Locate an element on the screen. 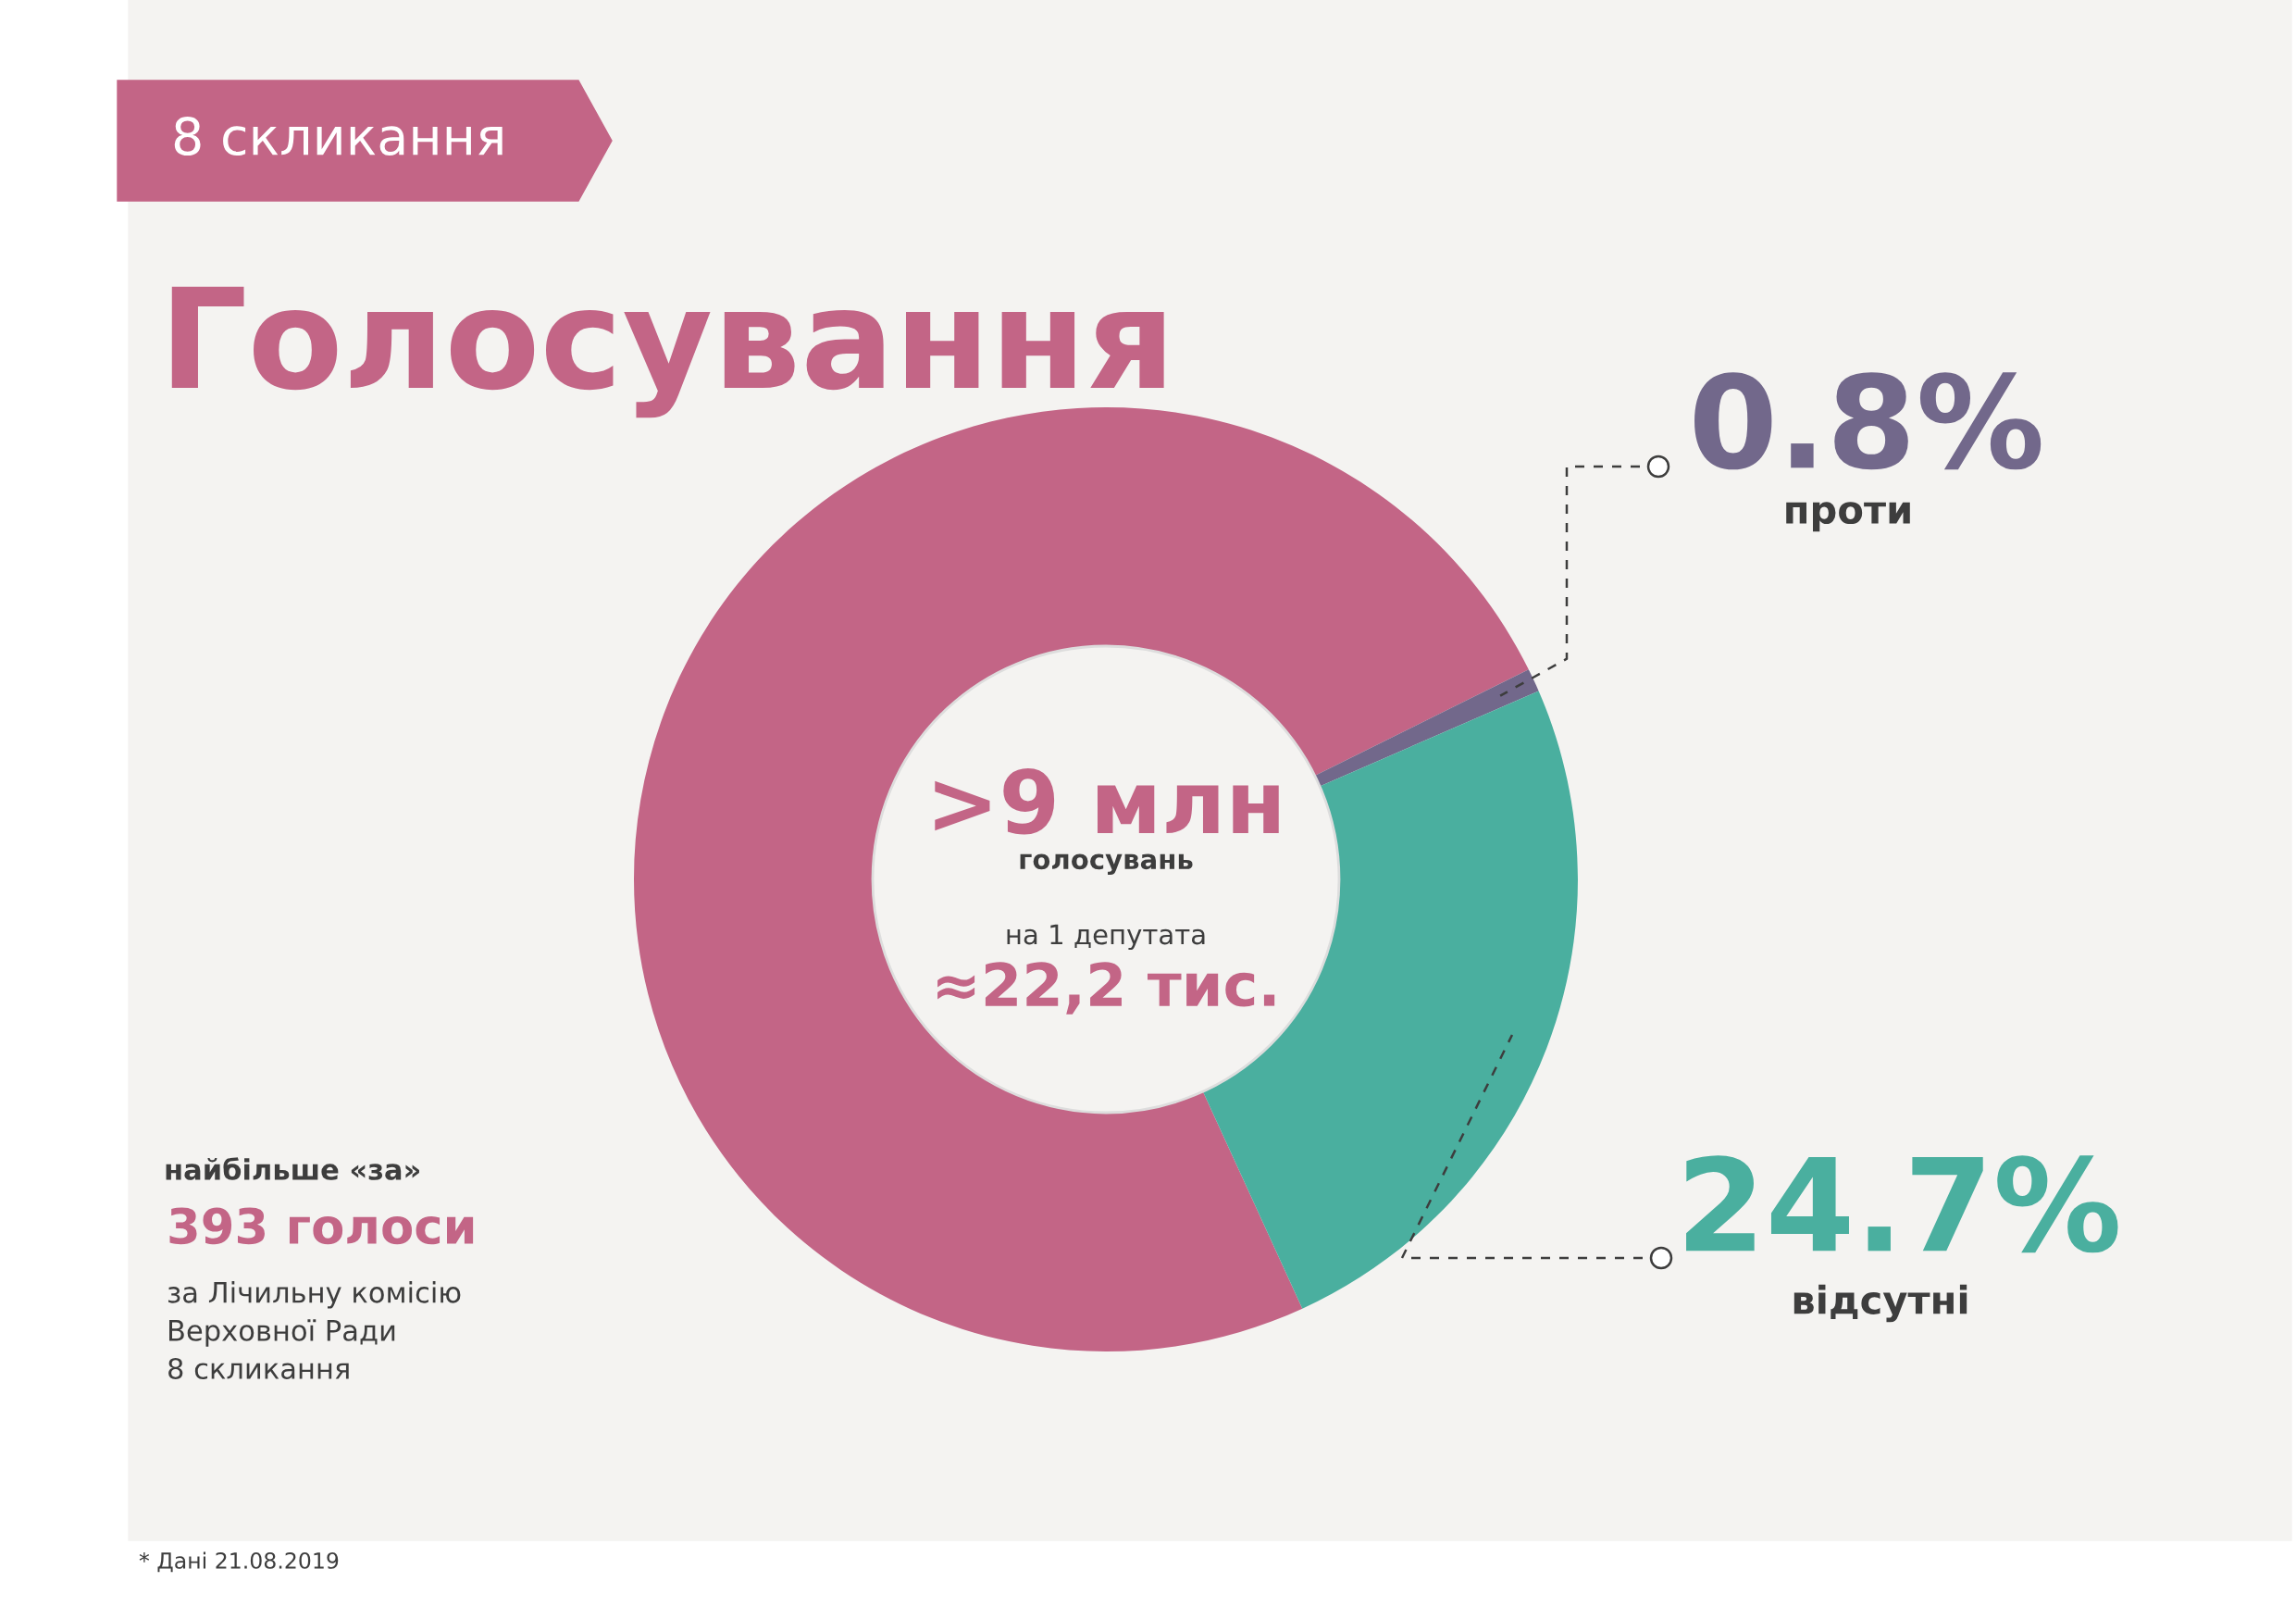 The image size is (2296, 1619). slice-label: проти is located at coordinates (1848, 517).